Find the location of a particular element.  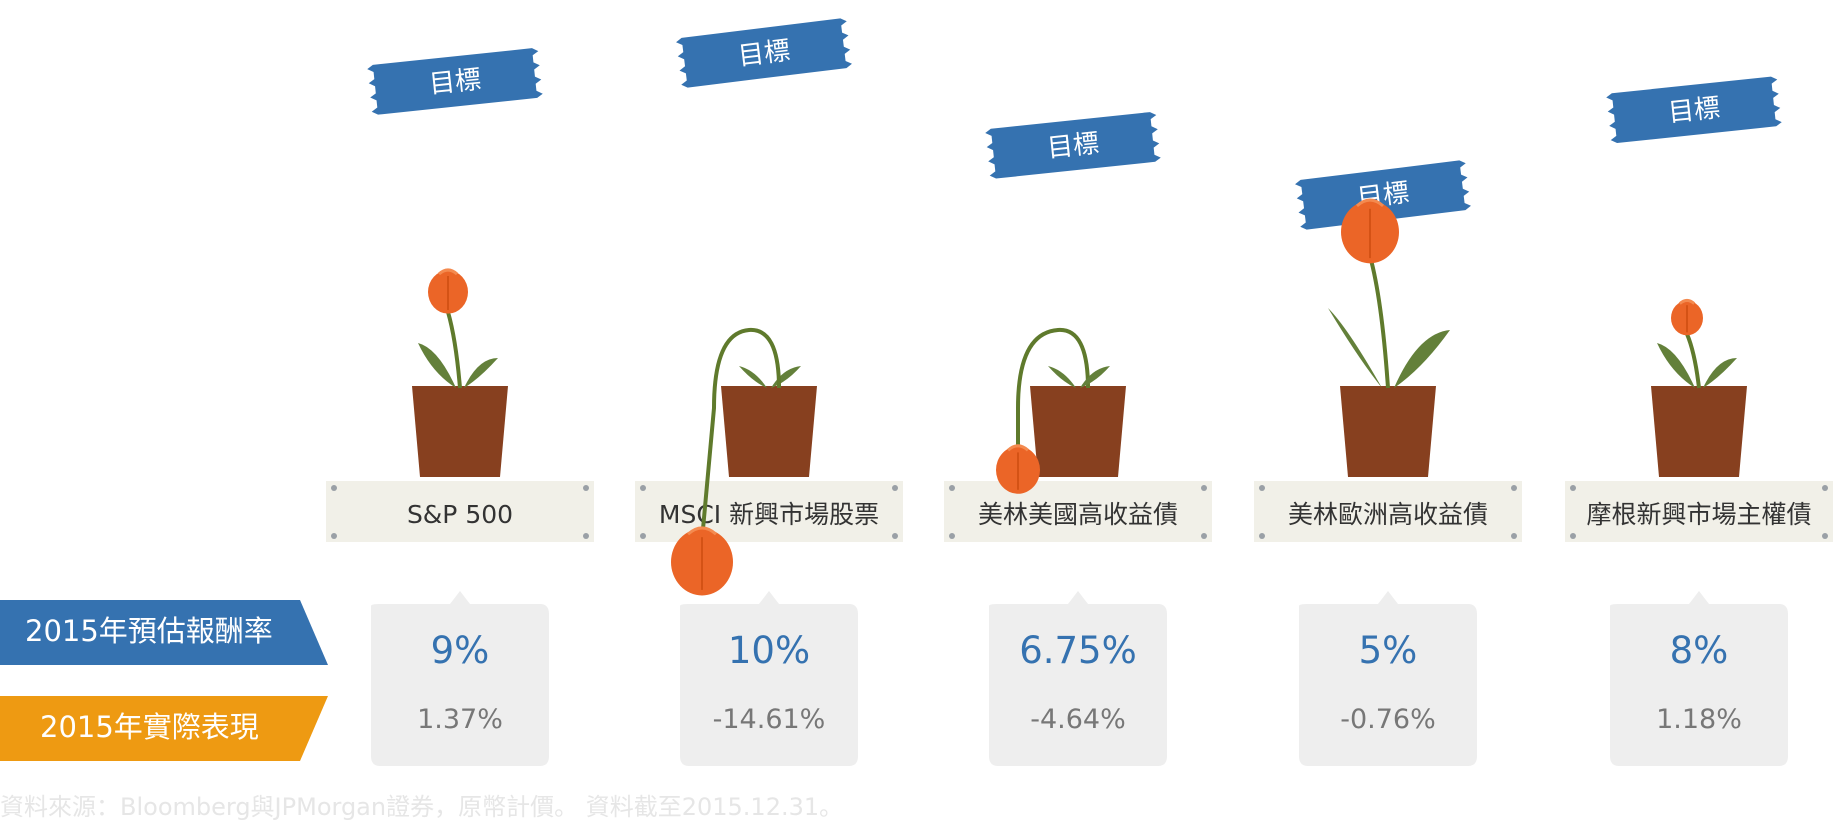

category-plate-4: 摩根新興市場主權債 is located at coordinates (1699, 511).